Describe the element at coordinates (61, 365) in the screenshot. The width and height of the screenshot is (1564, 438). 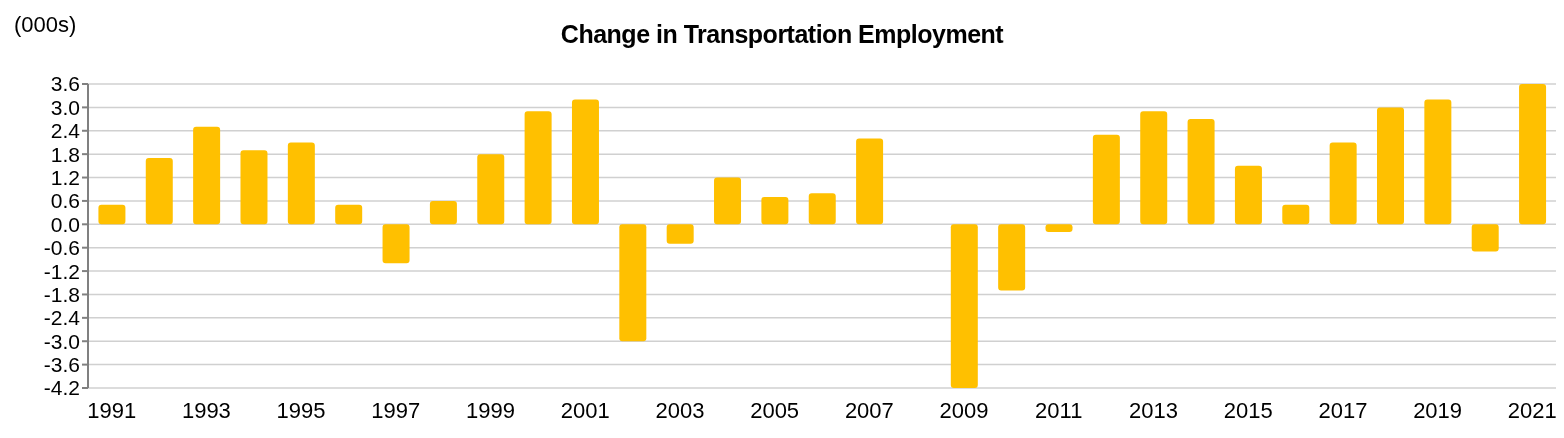
I see `y-tick-label: -3.6` at that location.